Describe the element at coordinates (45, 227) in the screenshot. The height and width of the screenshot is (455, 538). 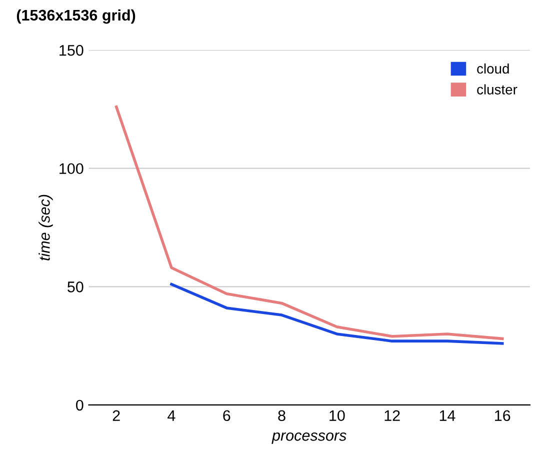
I see `y-axis-title: time (sec)` at that location.